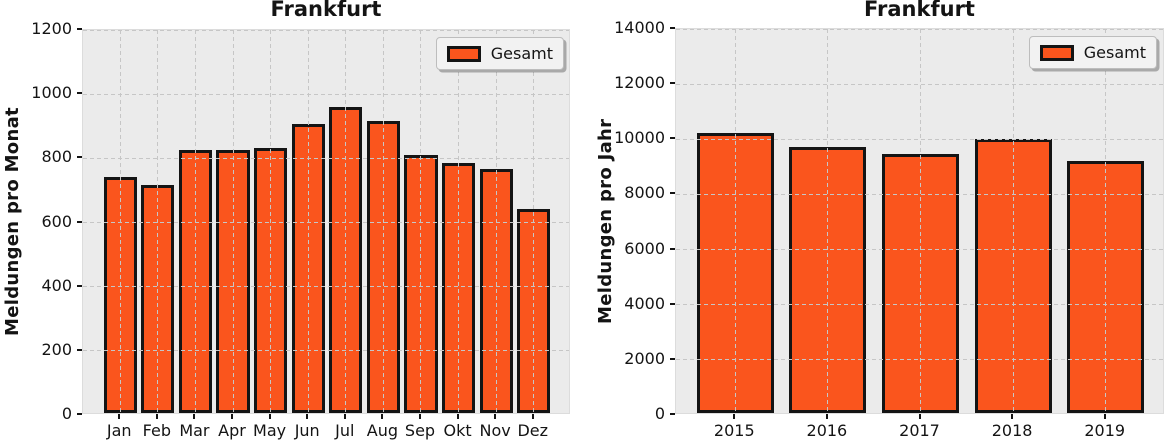 The width and height of the screenshot is (1164, 442). What do you see at coordinates (51, 93) in the screenshot?
I see `y-tick-label-1000: 1000` at bounding box center [51, 93].